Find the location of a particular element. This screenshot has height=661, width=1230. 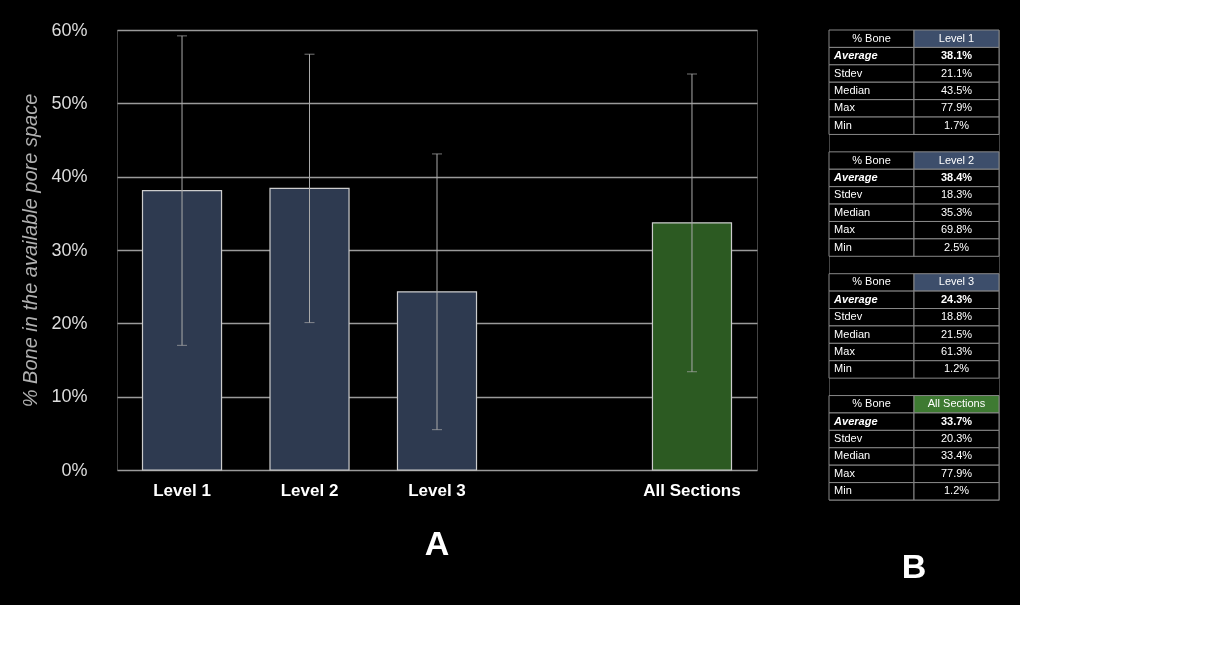

y-tick-label: 40% is located at coordinates (69, 176).